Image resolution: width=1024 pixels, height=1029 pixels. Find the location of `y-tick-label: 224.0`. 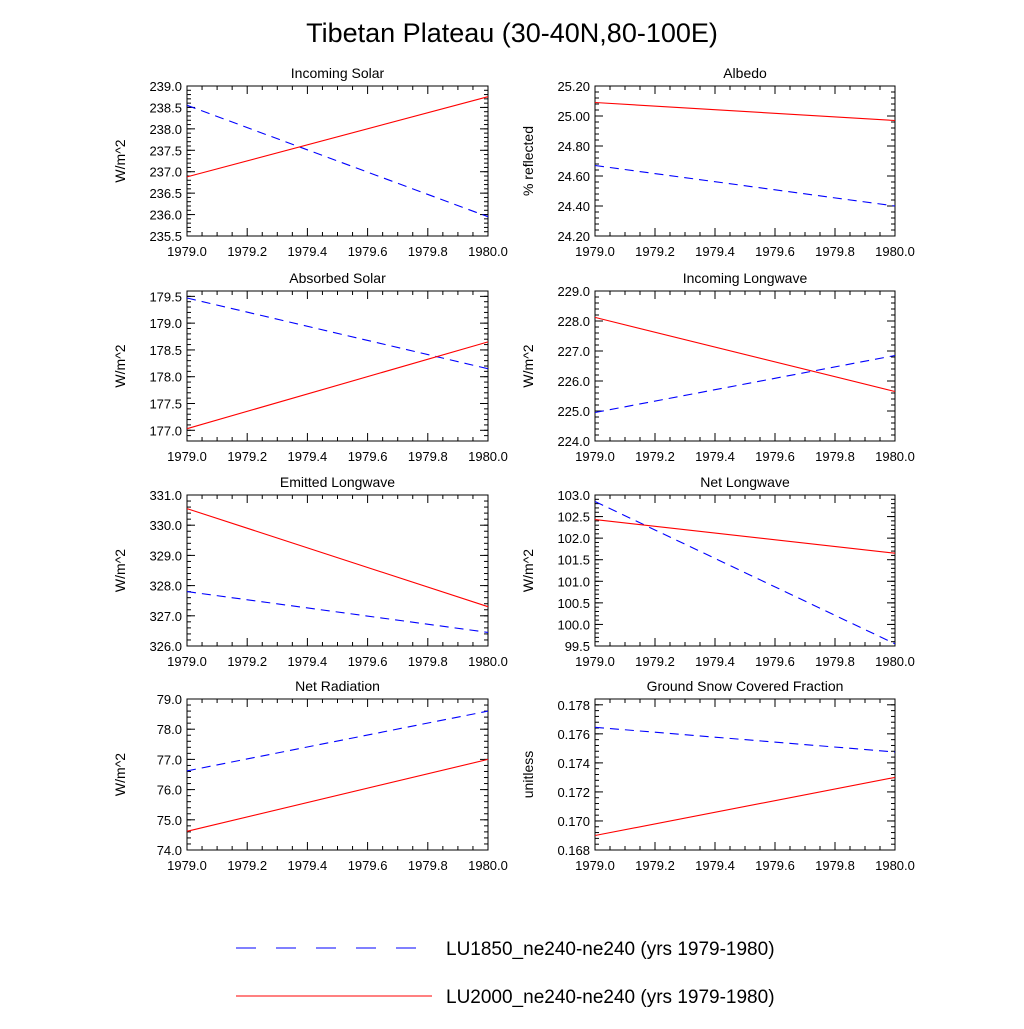

y-tick-label: 224.0 is located at coordinates (573, 441).